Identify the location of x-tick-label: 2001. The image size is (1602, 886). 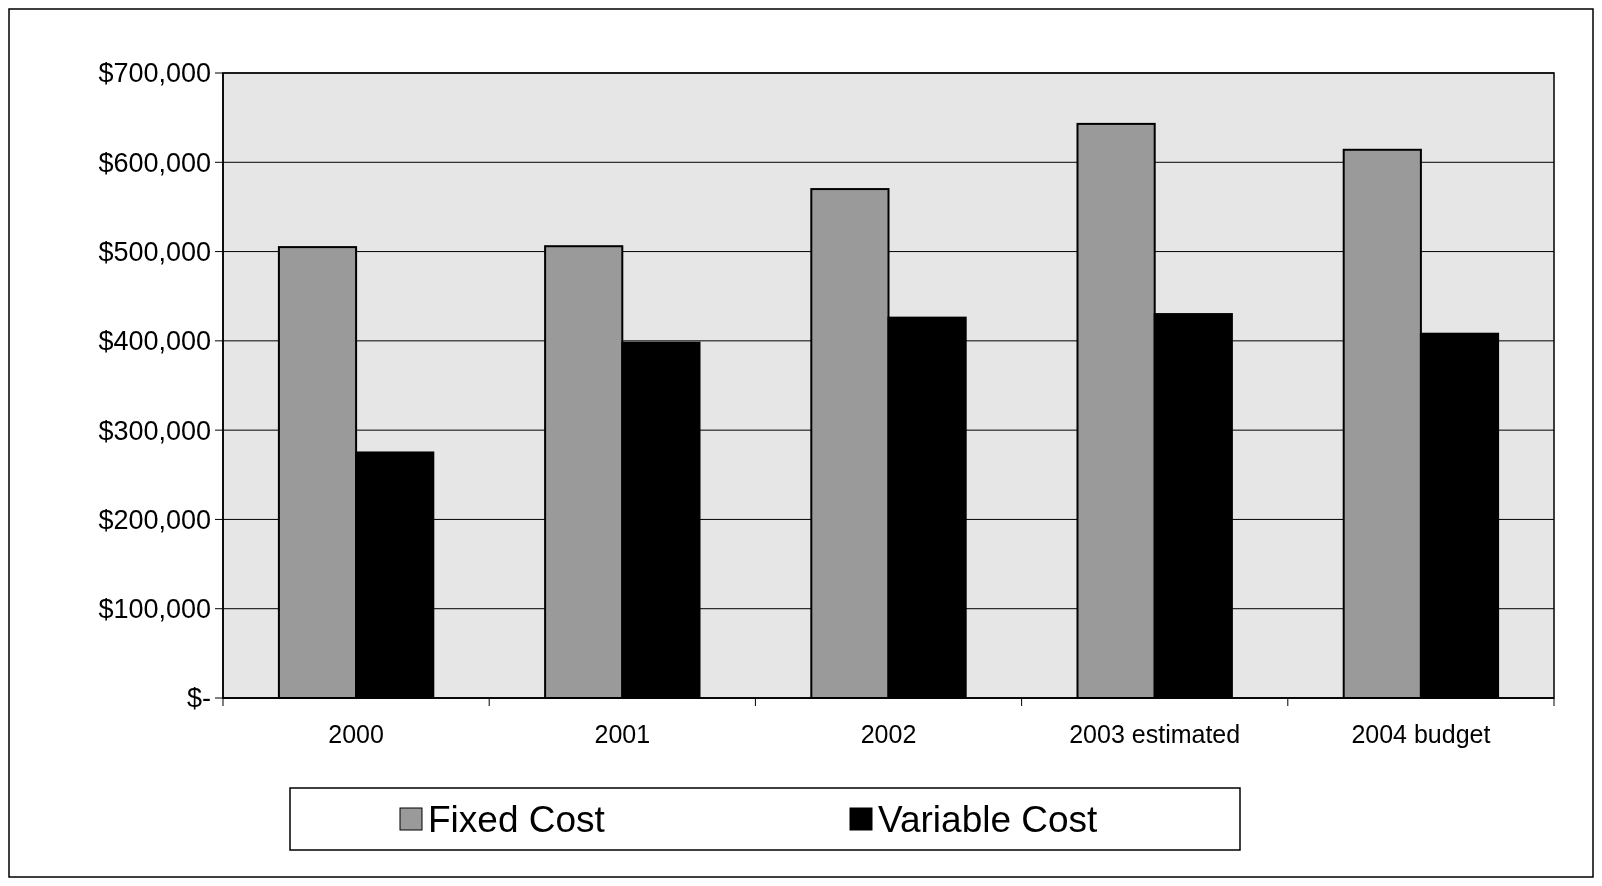
(622, 734).